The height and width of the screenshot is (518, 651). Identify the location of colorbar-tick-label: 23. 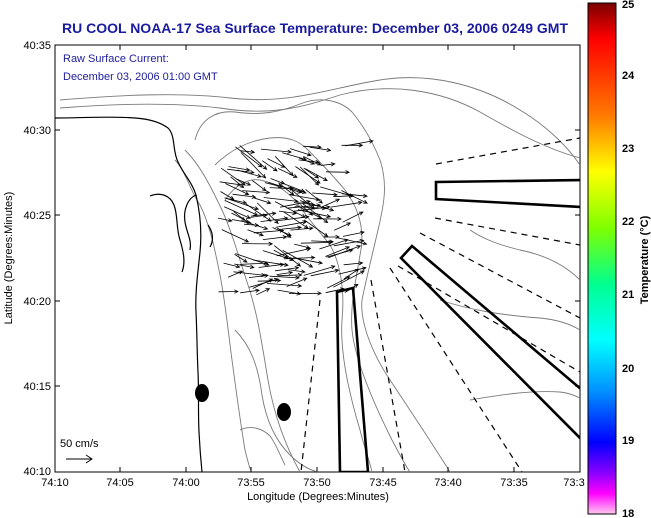
(628, 149).